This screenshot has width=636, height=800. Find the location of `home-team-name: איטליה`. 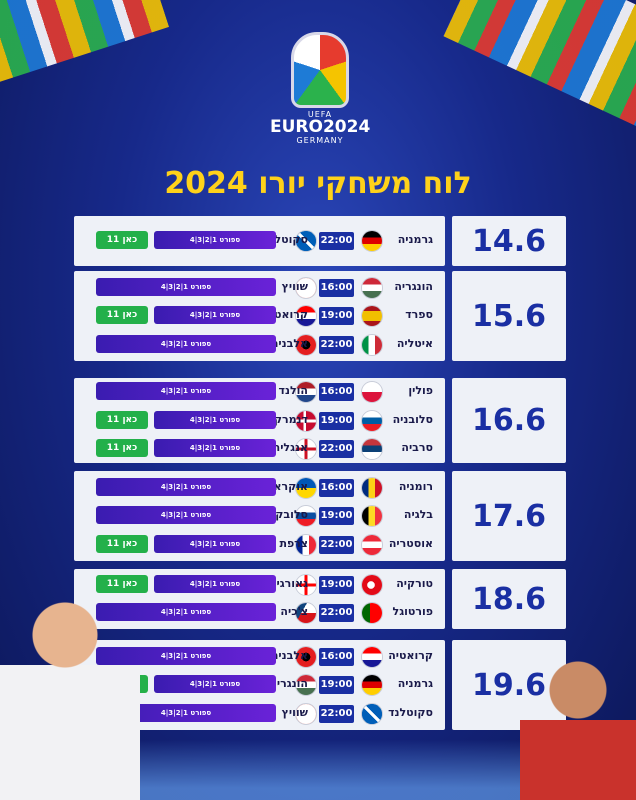

home-team-name: איטליה is located at coordinates (414, 343).